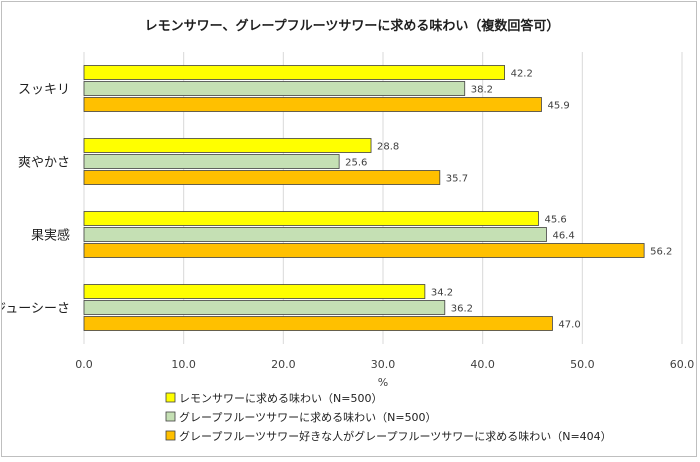 The height and width of the screenshot is (462, 700). I want to click on x-tick-label: 30.0, so click(383, 364).